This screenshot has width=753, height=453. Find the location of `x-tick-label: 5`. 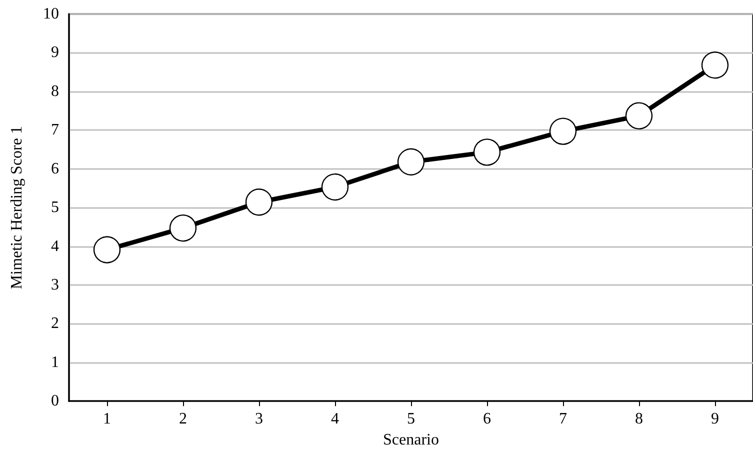

x-tick-label: 5 is located at coordinates (411, 419).